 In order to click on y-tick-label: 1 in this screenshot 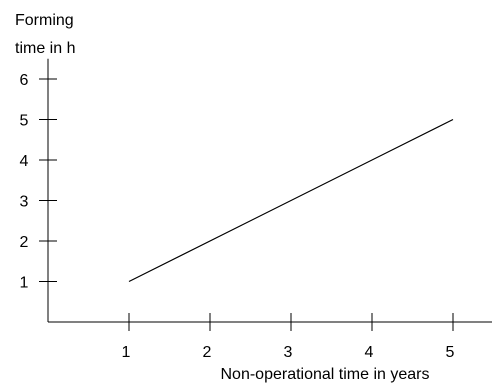, I will do `click(24, 283)`.